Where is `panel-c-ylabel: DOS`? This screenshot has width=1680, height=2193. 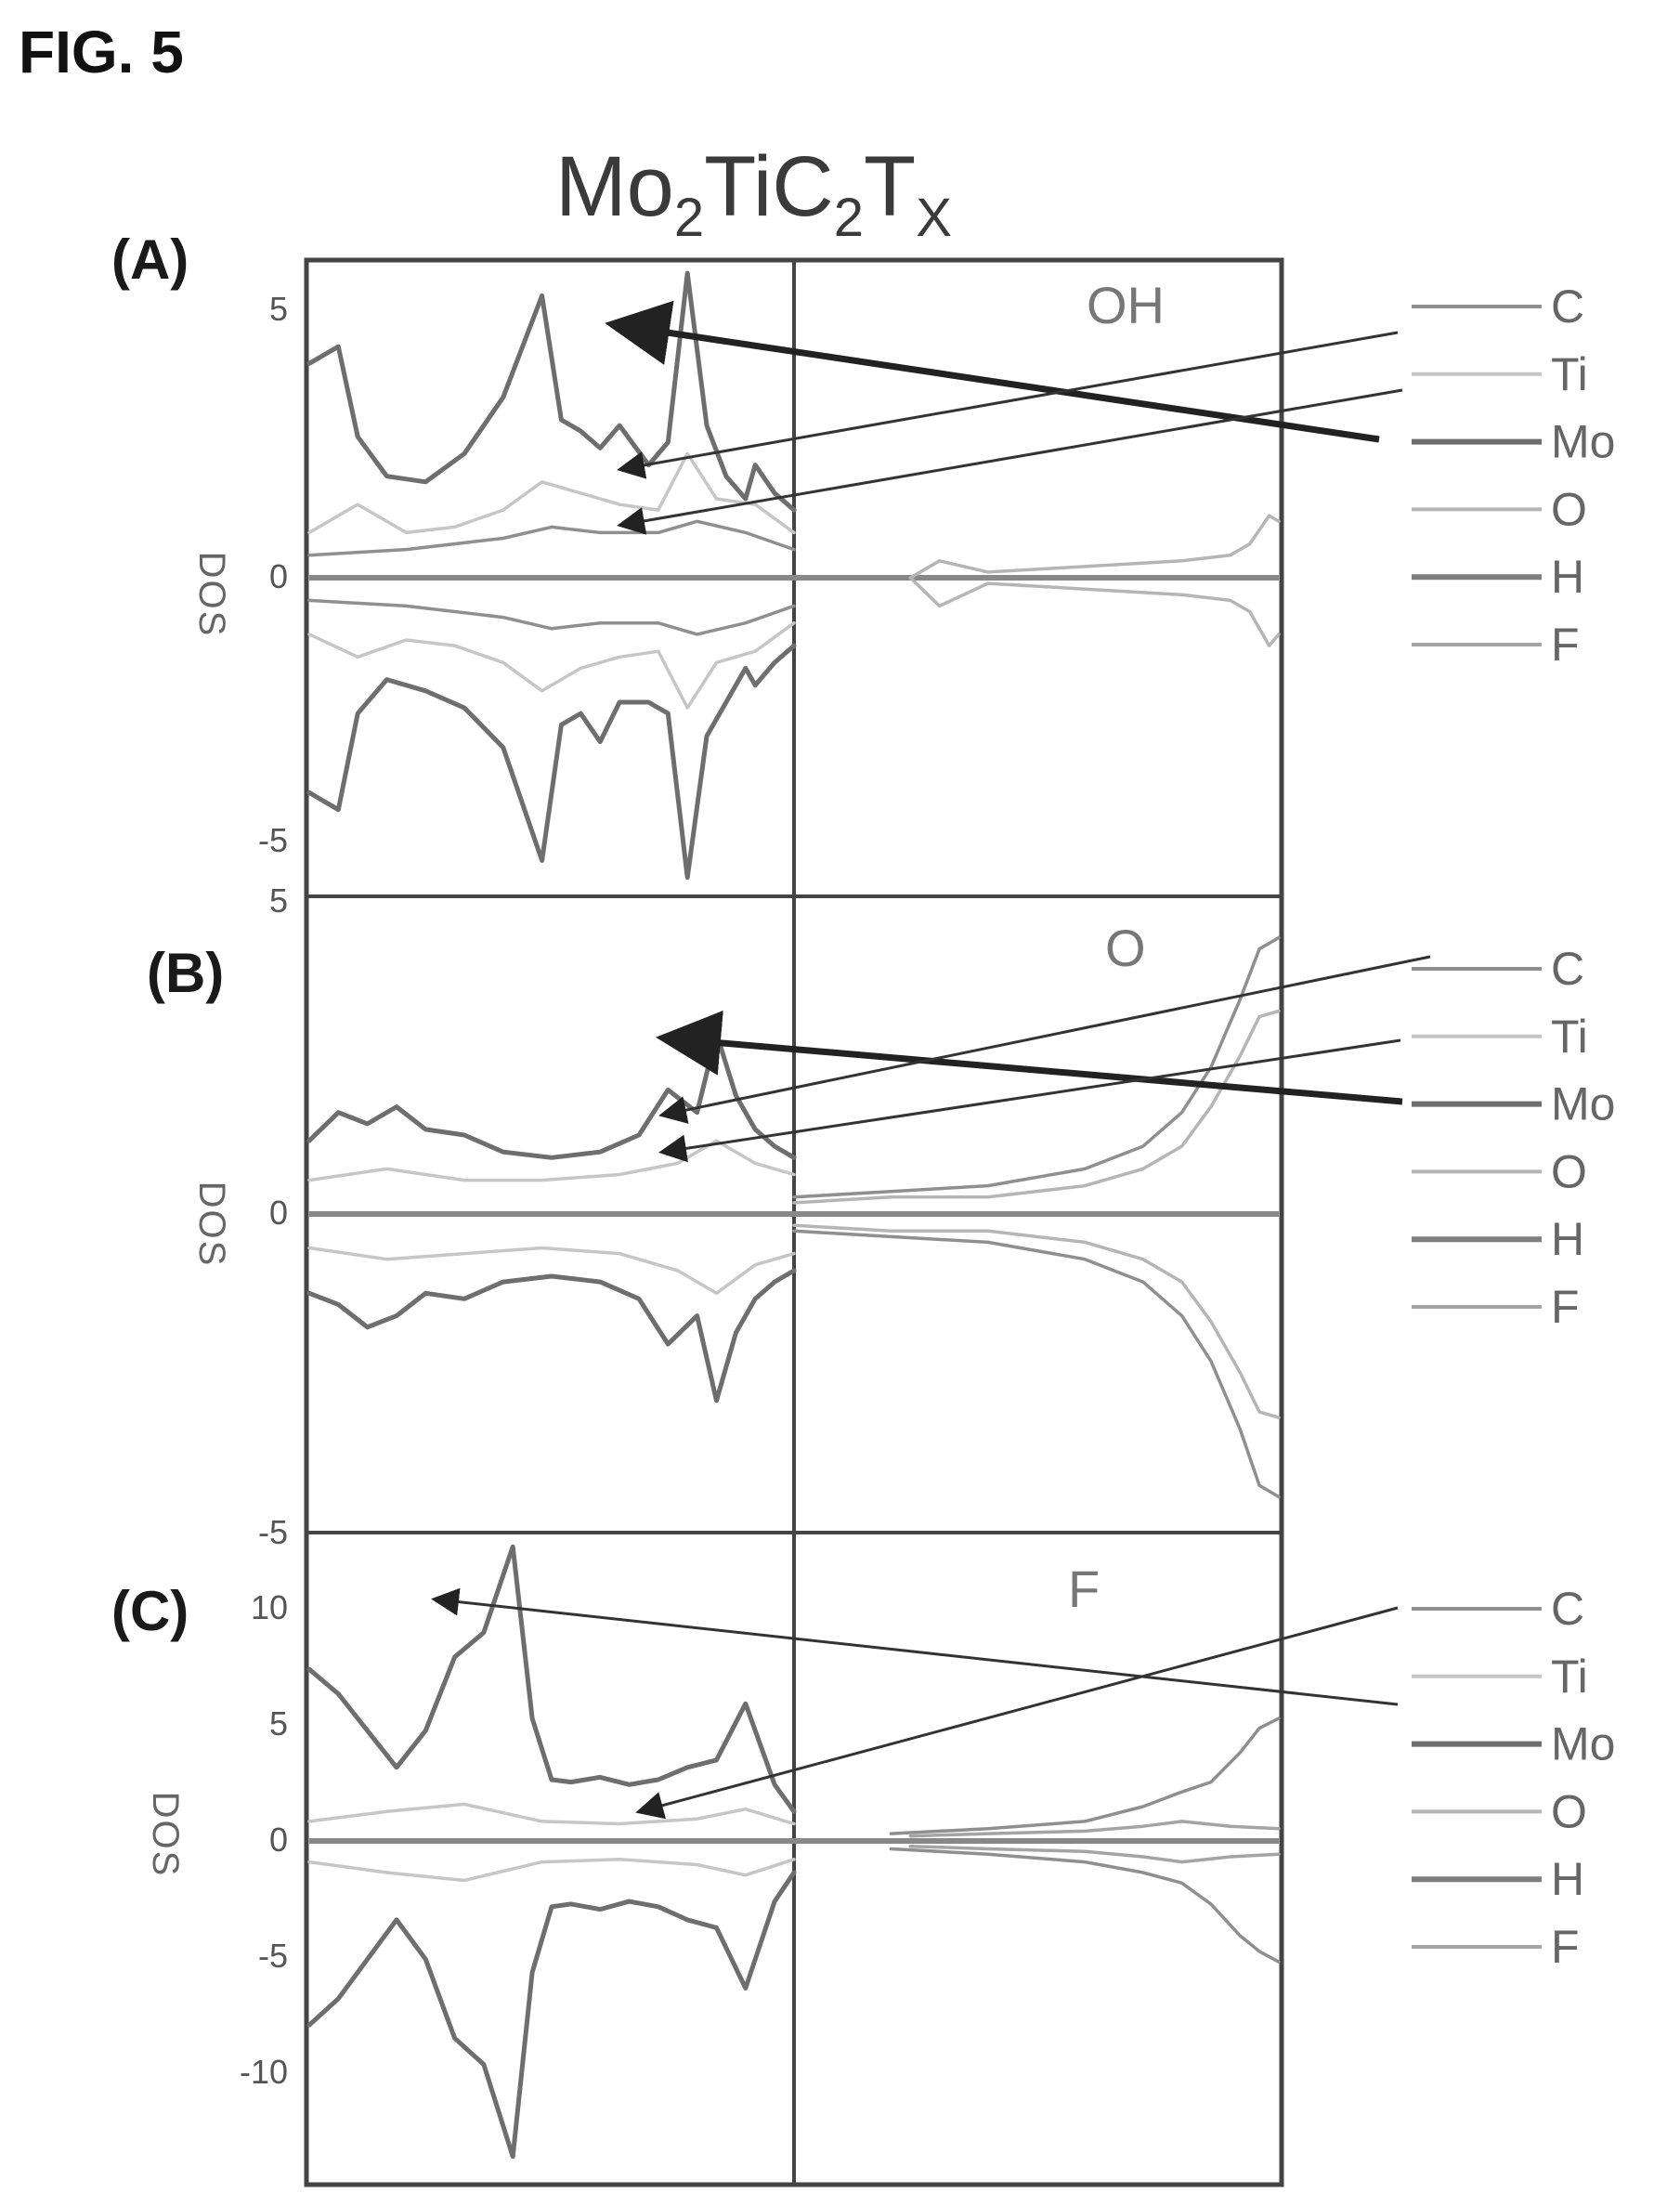 panel-c-ylabel: DOS is located at coordinates (165, 1835).